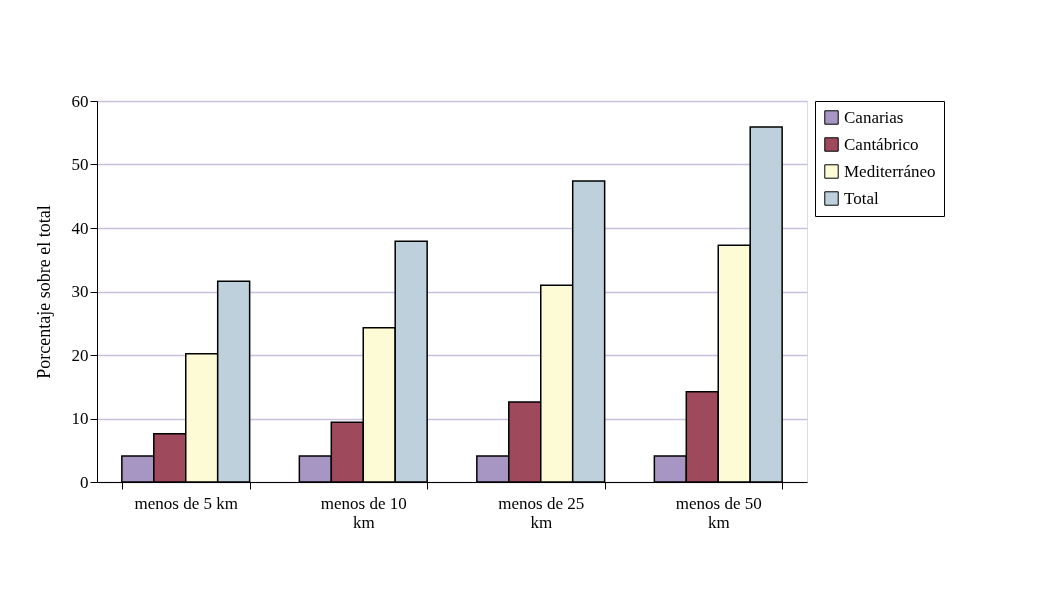  I want to click on x-tick-label: menos de 25 km, so click(541, 512).